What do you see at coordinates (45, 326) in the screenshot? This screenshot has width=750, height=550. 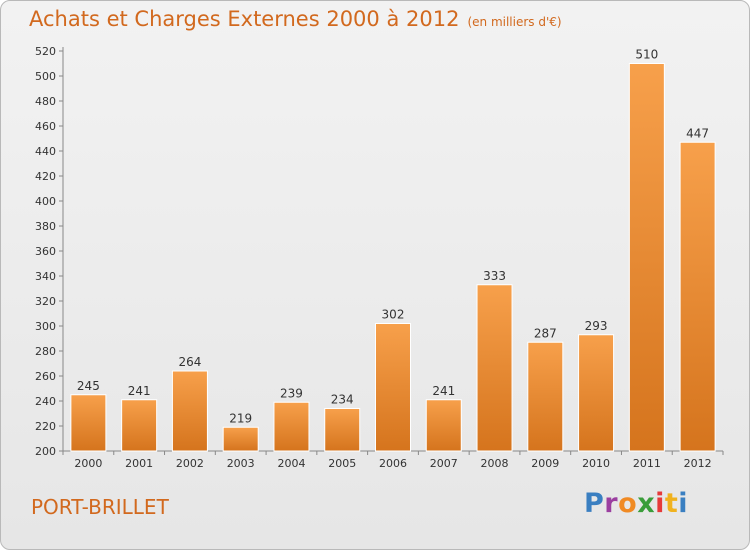 I see `y-tick-label: 300` at bounding box center [45, 326].